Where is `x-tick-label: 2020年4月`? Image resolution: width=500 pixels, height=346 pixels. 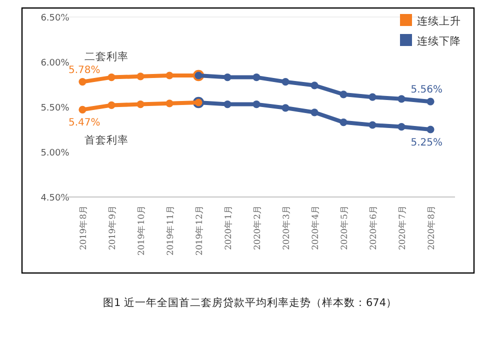 x-tick-label: 2020年4月 is located at coordinates (315, 227).